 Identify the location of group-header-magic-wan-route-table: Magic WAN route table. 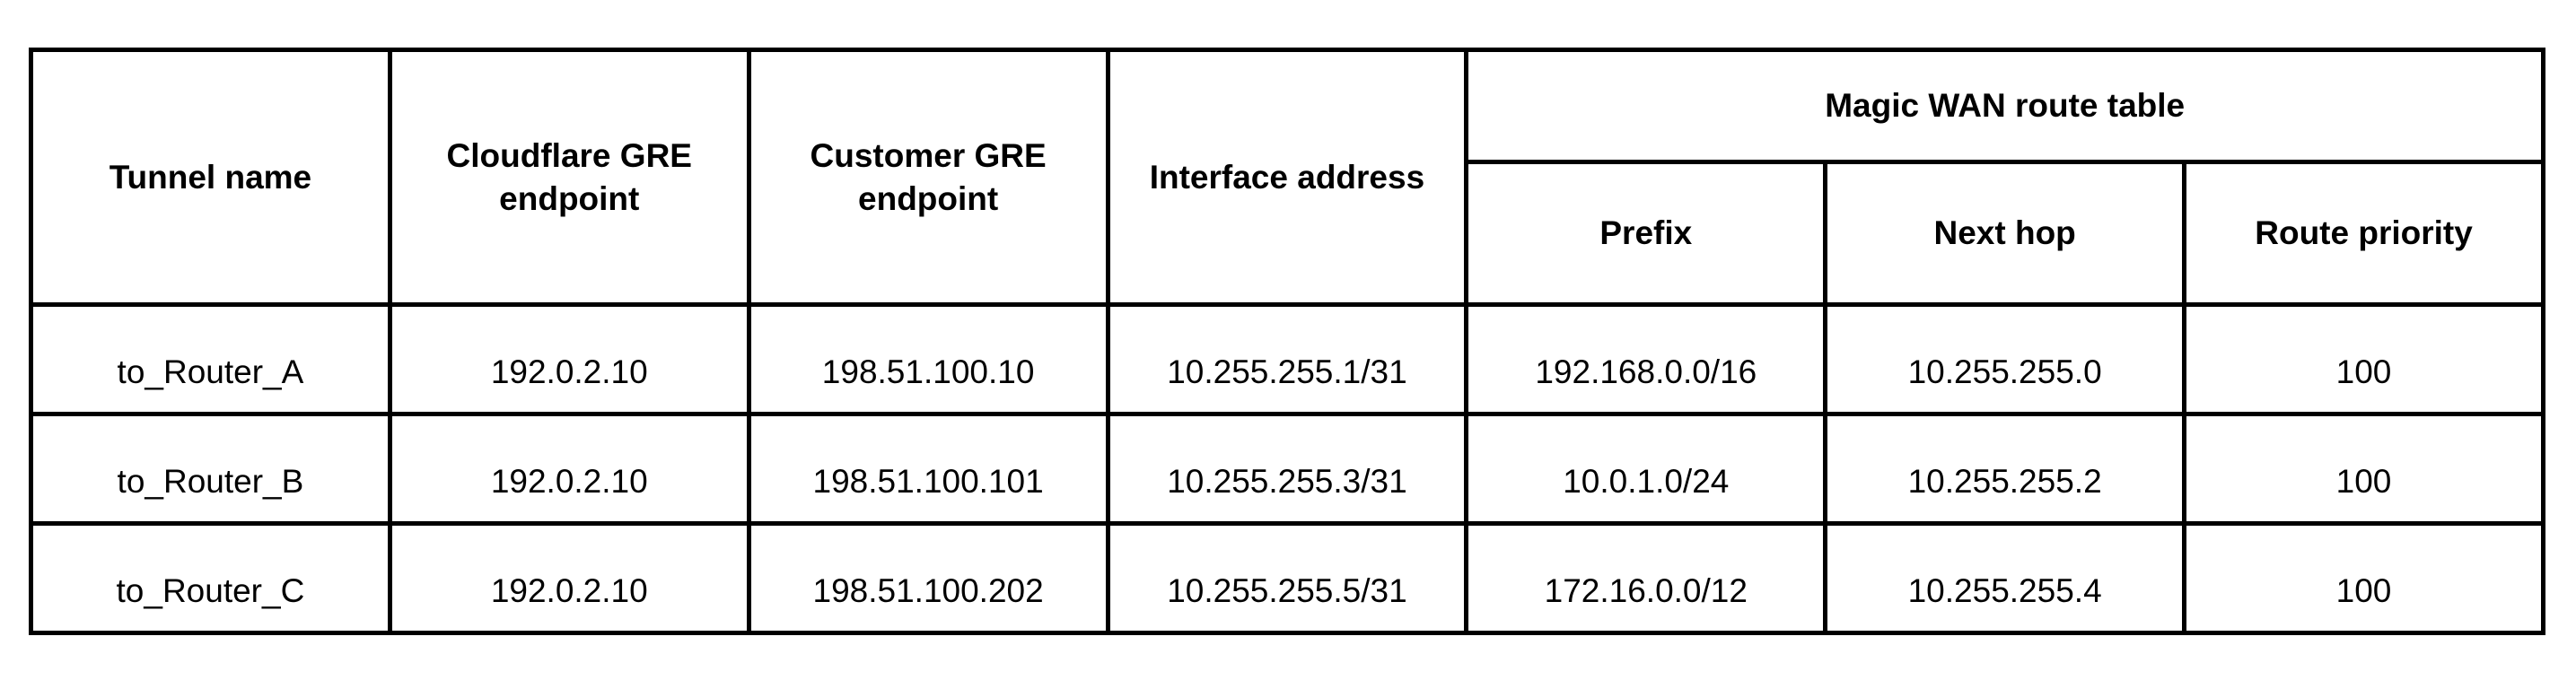
(2004, 106).